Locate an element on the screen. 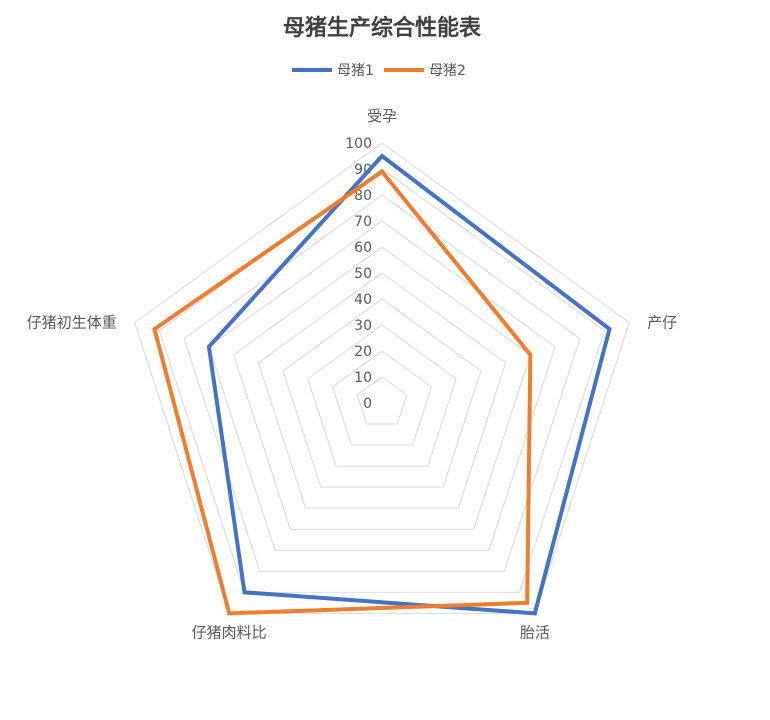  tick-label: 60 is located at coordinates (363, 248).